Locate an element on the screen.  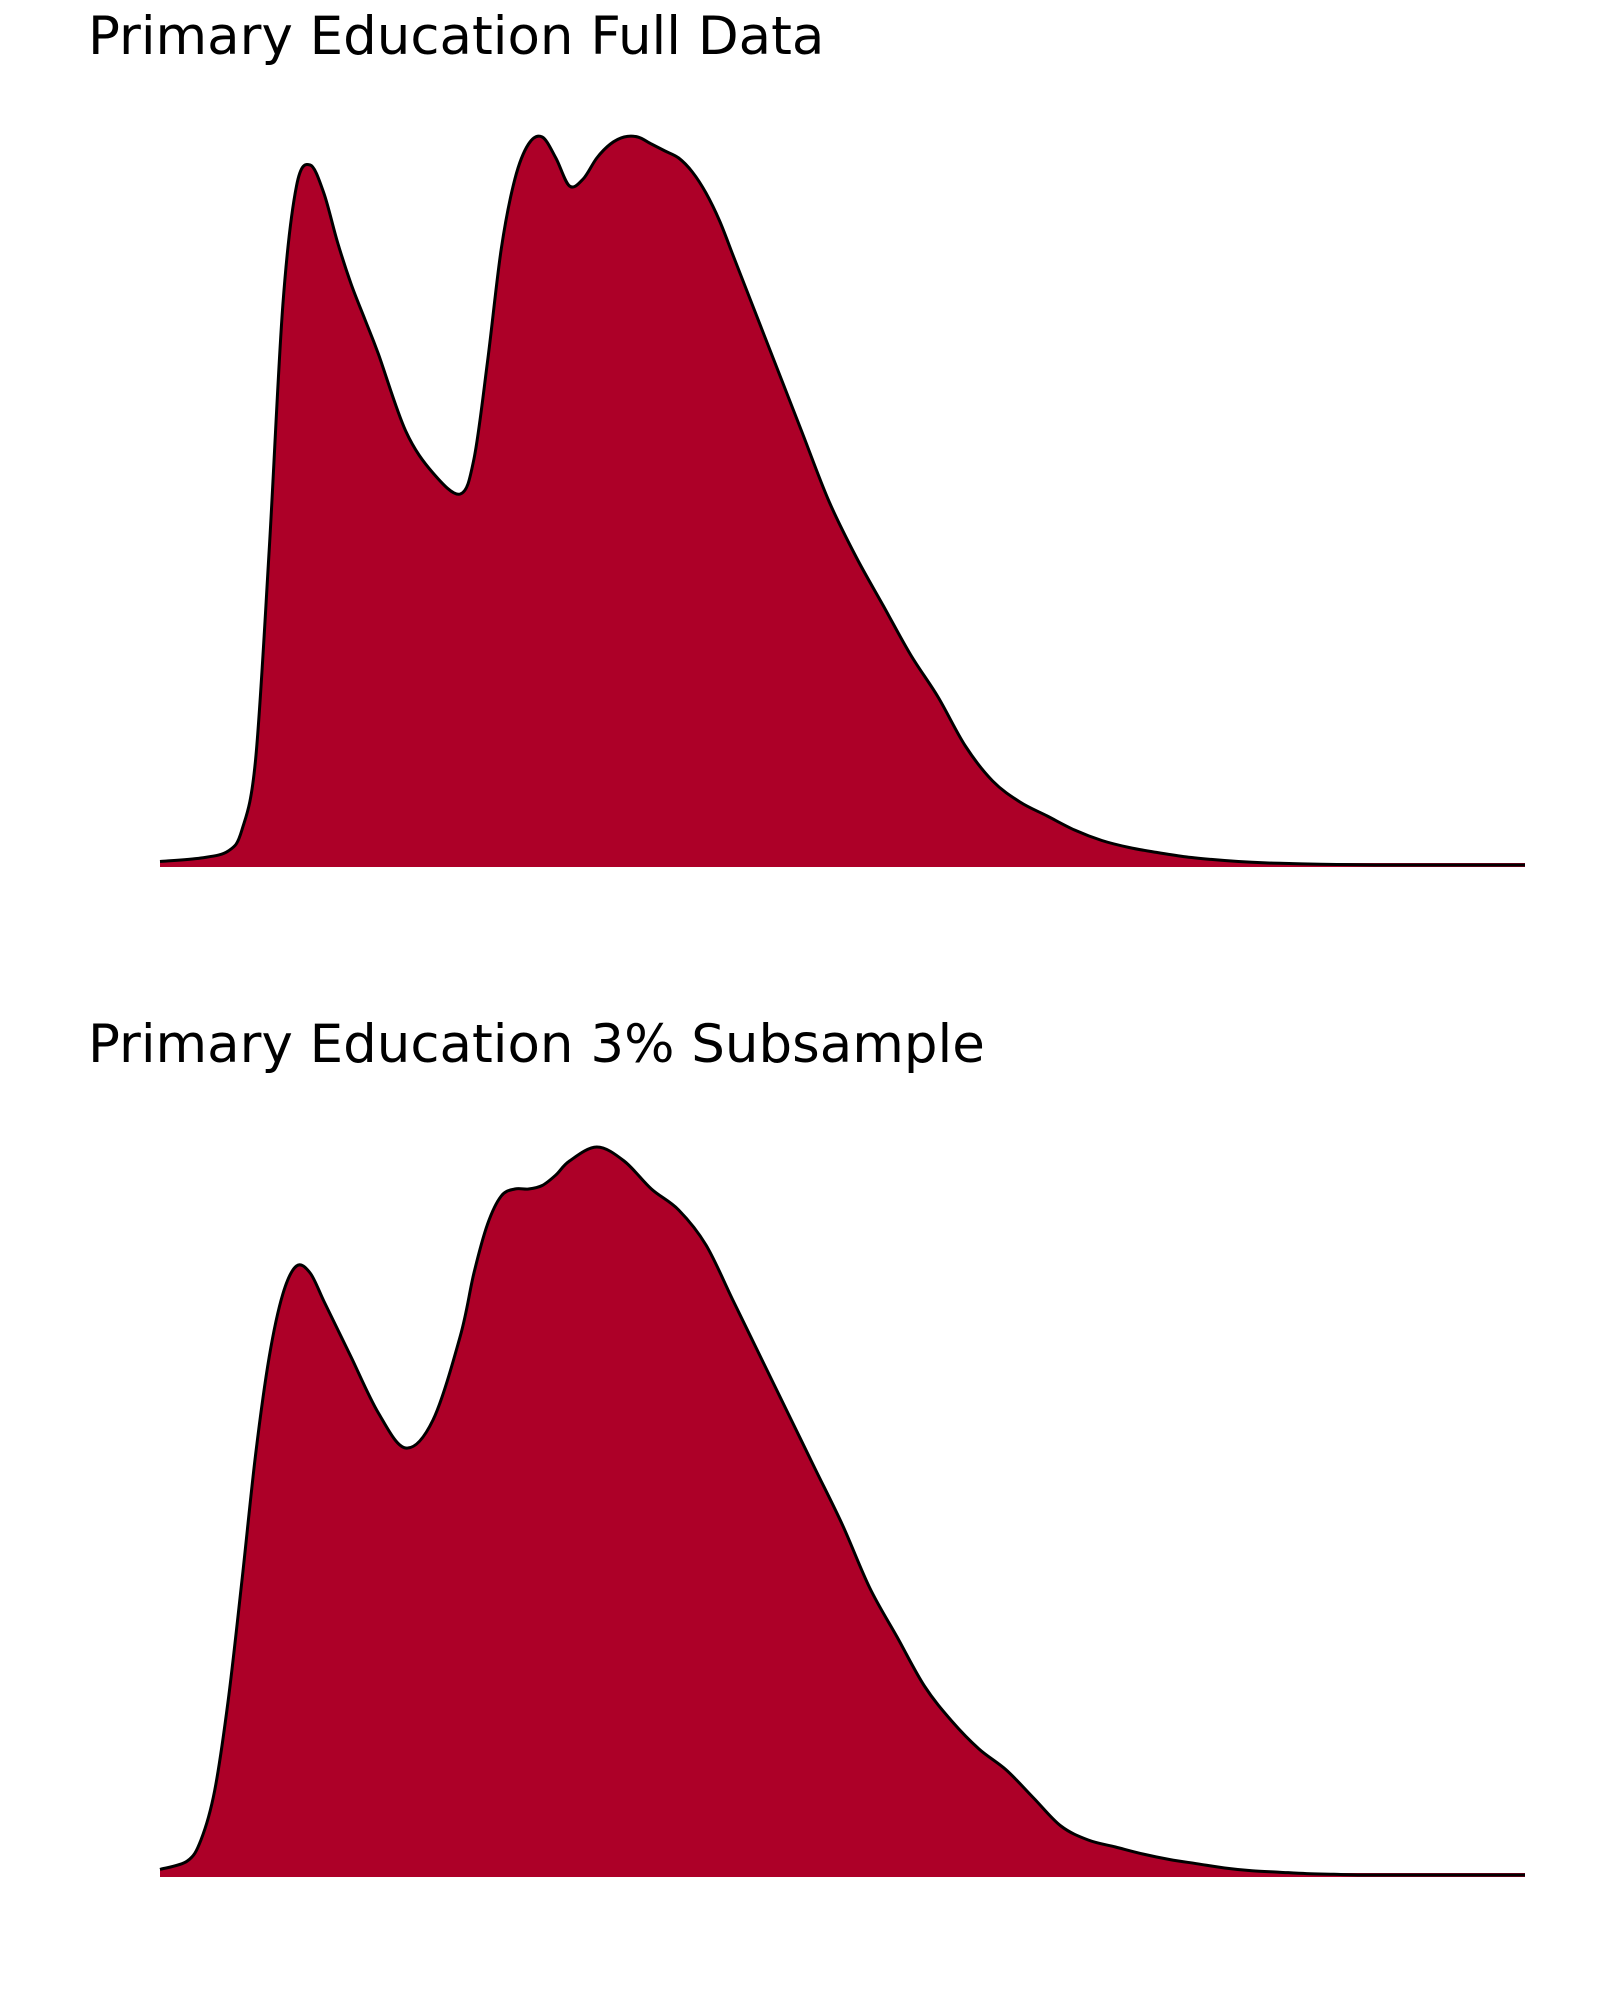
chart-title: Primary Education 3% Subsample is located at coordinates (536, 1044).